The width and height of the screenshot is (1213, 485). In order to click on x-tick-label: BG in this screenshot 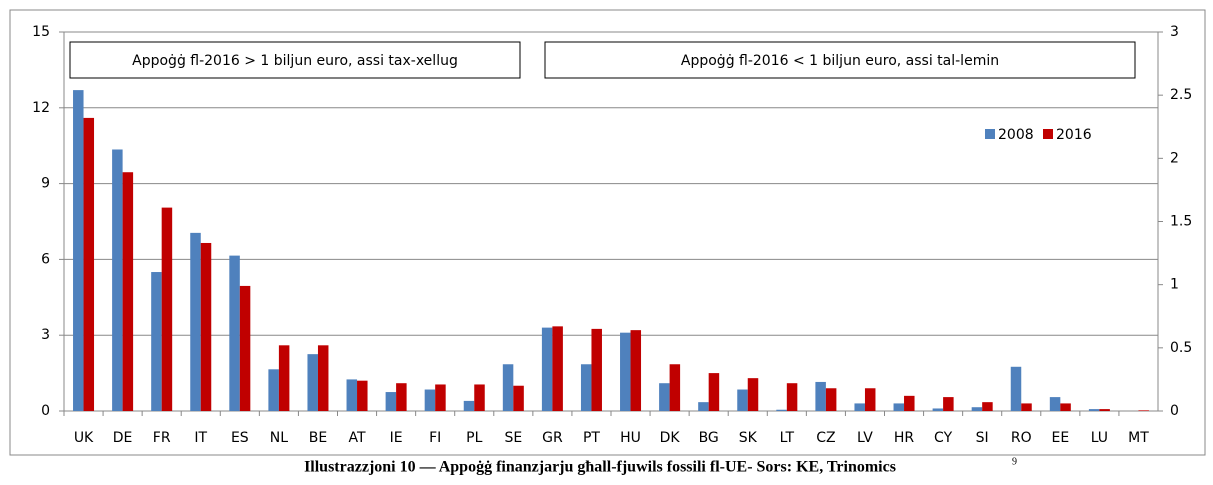, I will do `click(709, 438)`.